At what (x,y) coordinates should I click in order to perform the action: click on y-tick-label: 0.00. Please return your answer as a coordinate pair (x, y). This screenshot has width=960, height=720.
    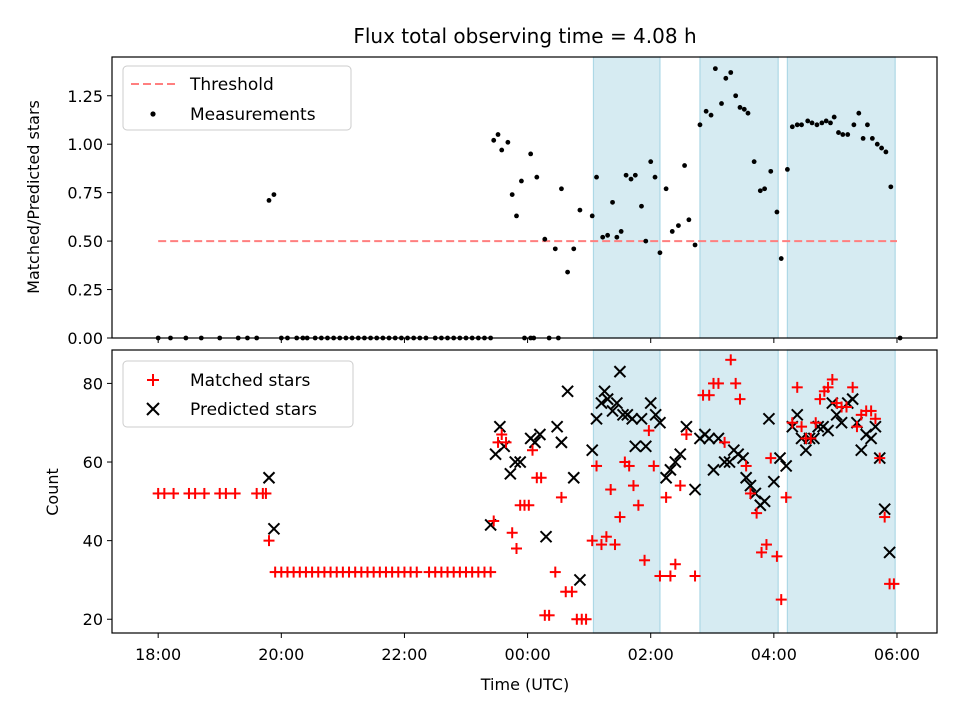
    Looking at the image, I should click on (85, 338).